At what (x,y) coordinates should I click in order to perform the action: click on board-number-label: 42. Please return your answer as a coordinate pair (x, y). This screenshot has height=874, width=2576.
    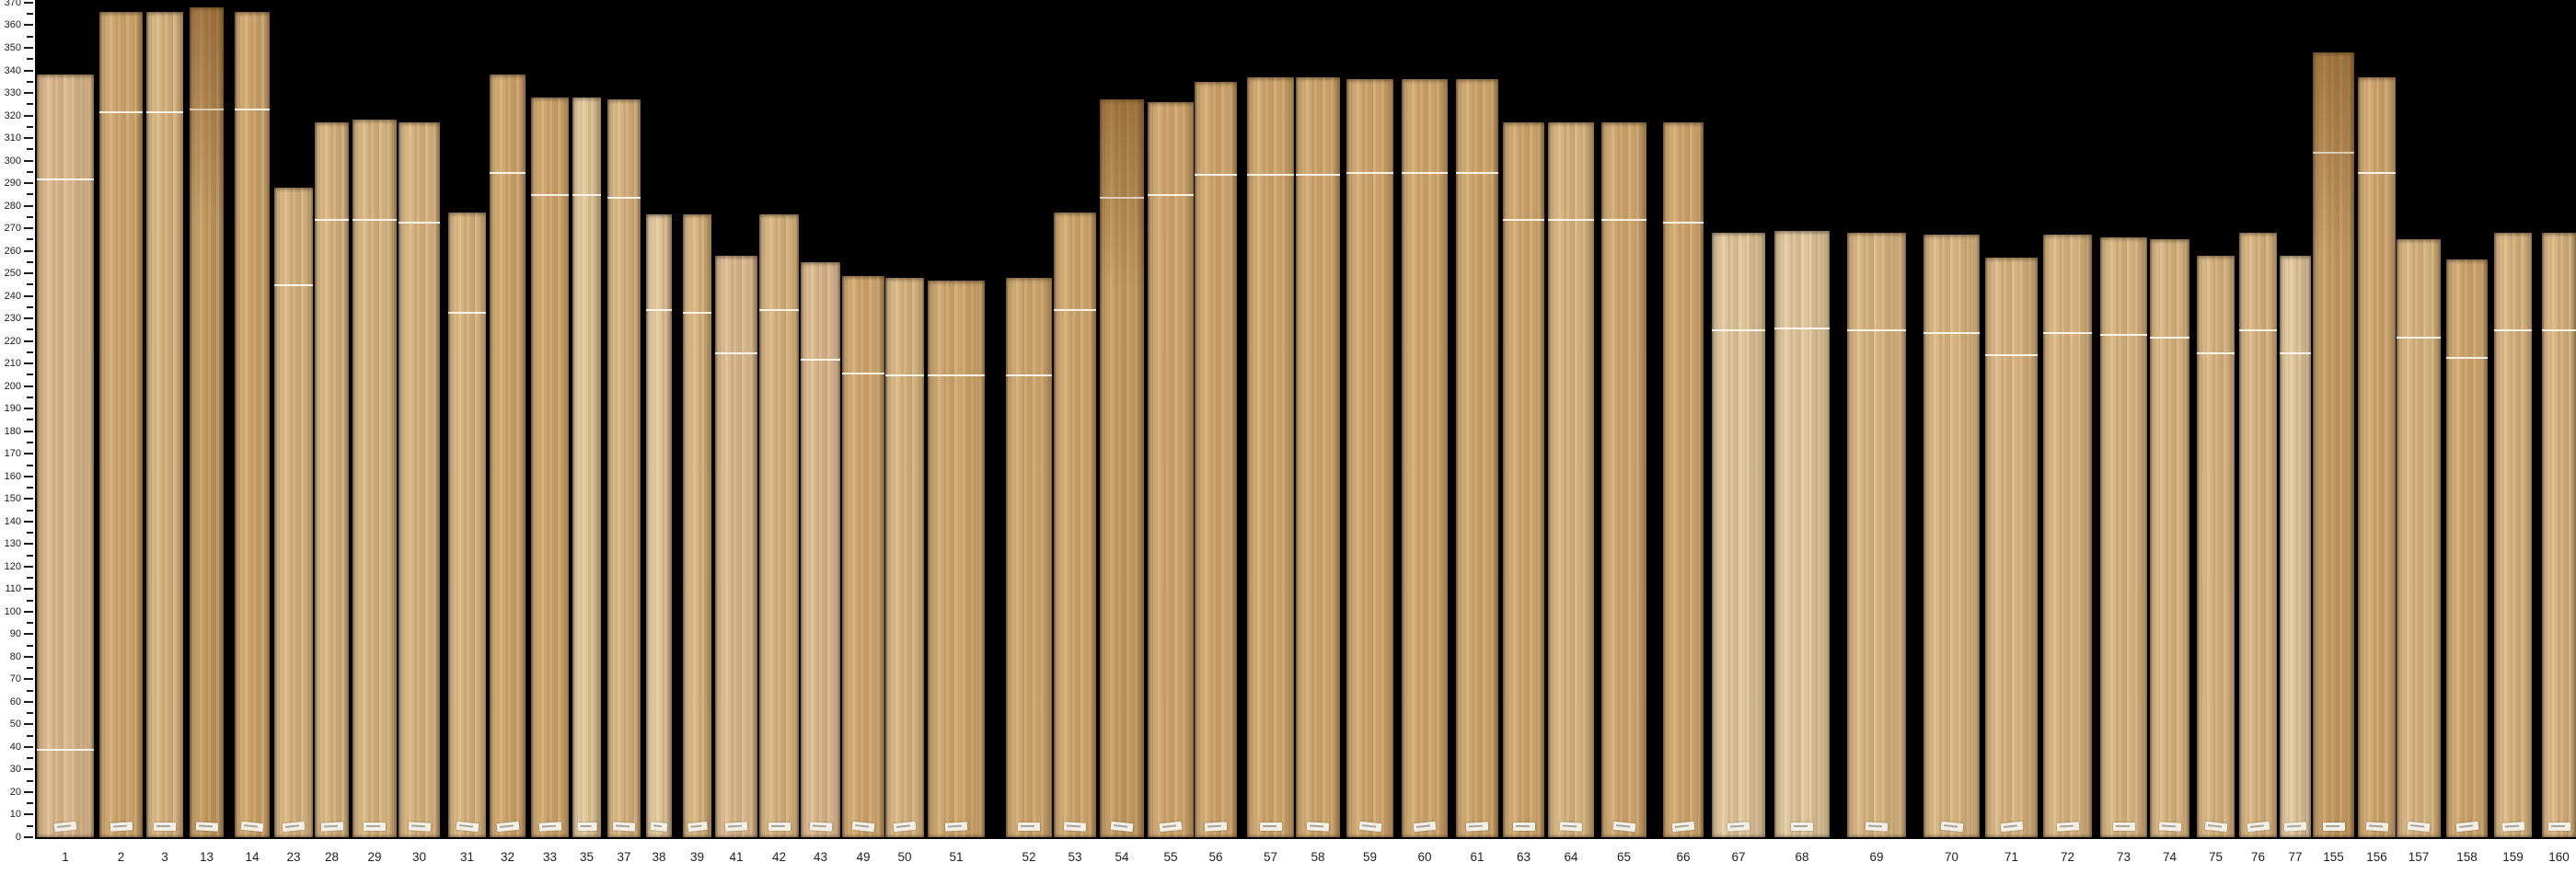
    Looking at the image, I should click on (779, 857).